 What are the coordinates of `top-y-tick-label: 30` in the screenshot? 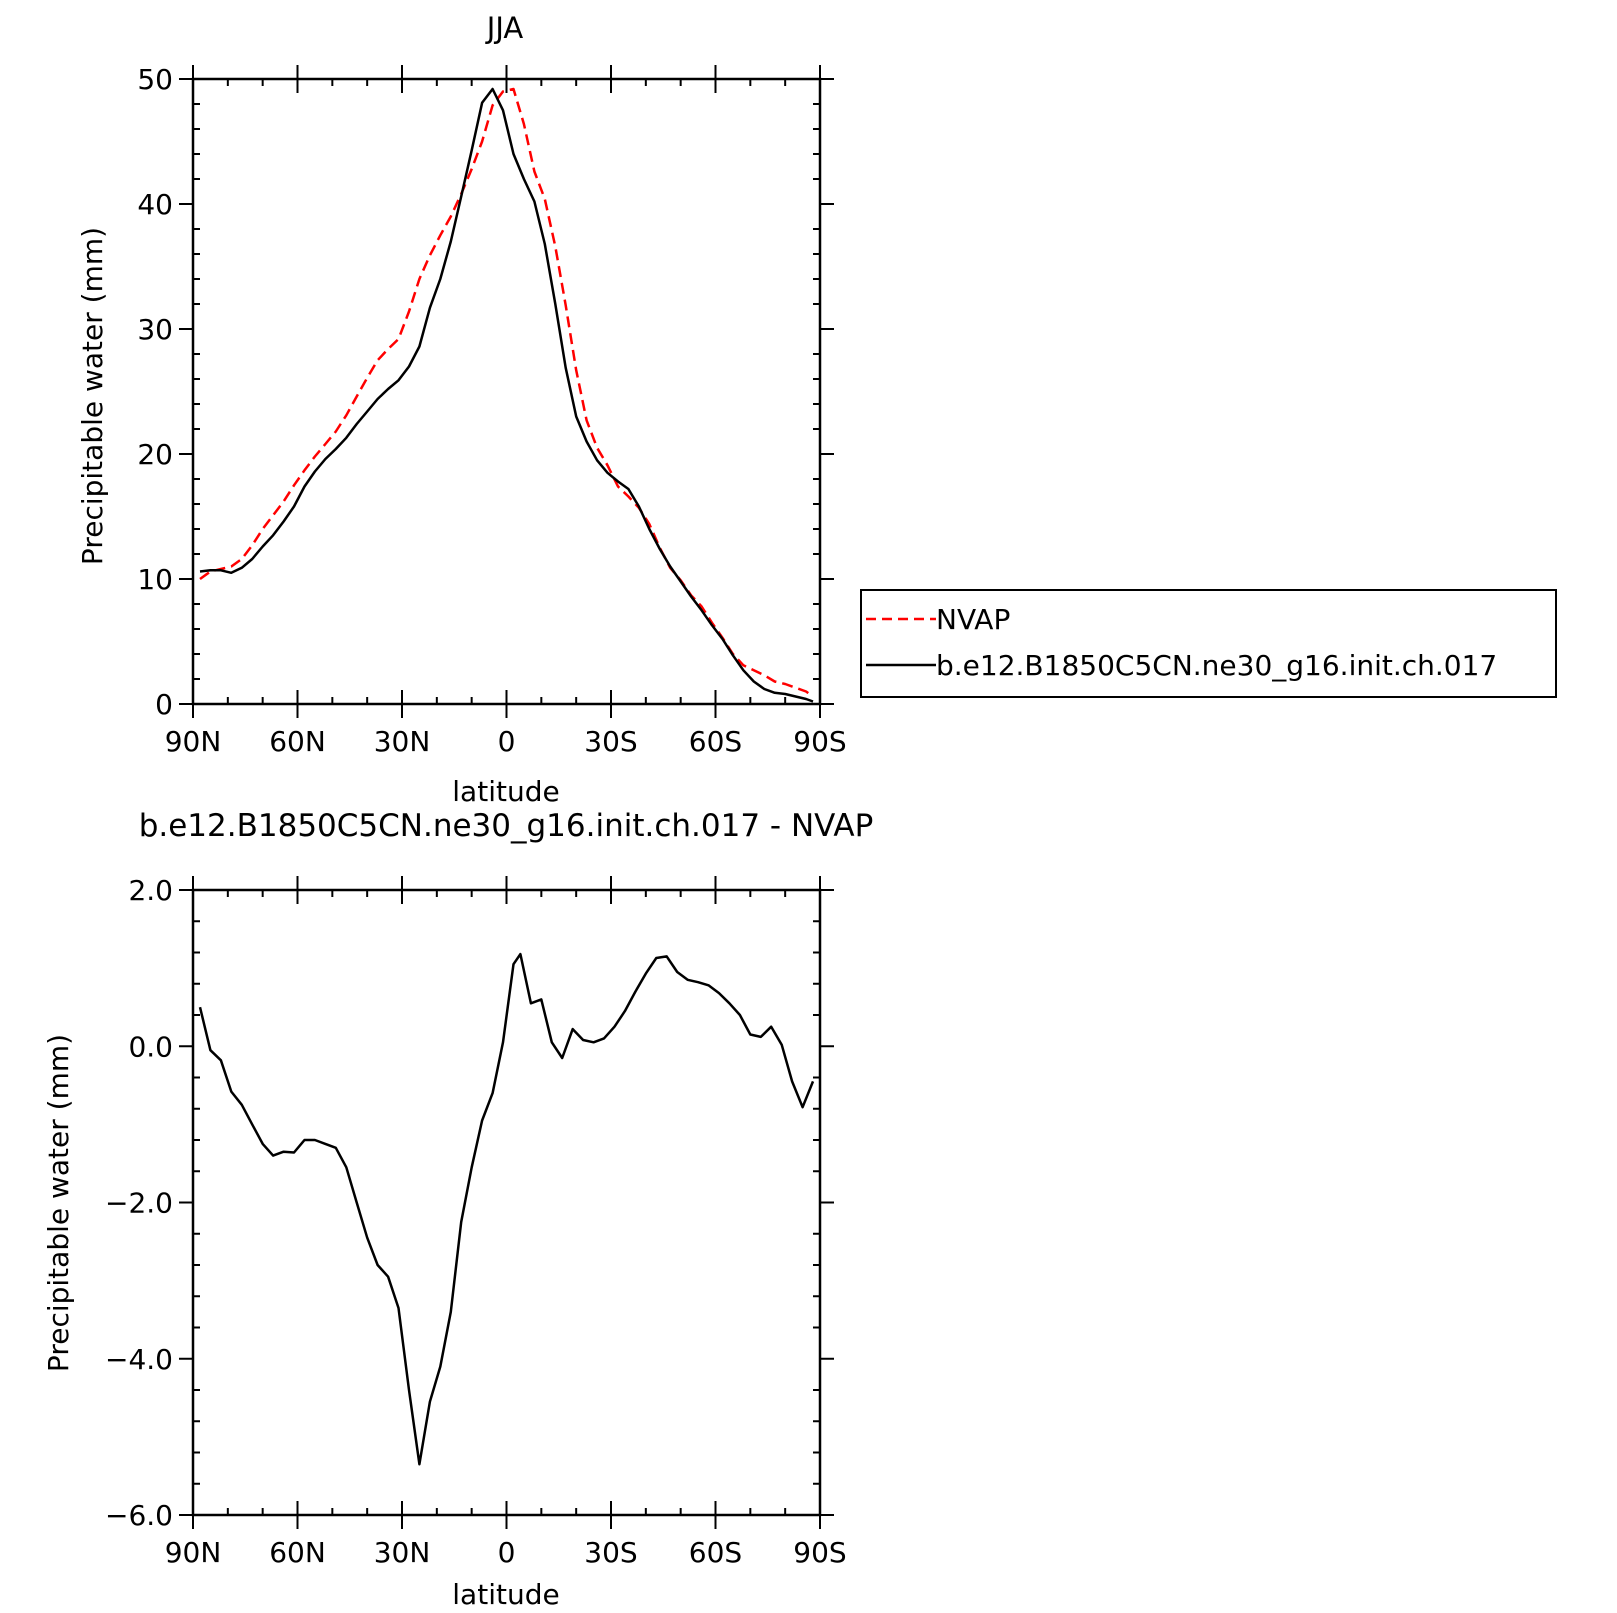 It's located at (155, 329).